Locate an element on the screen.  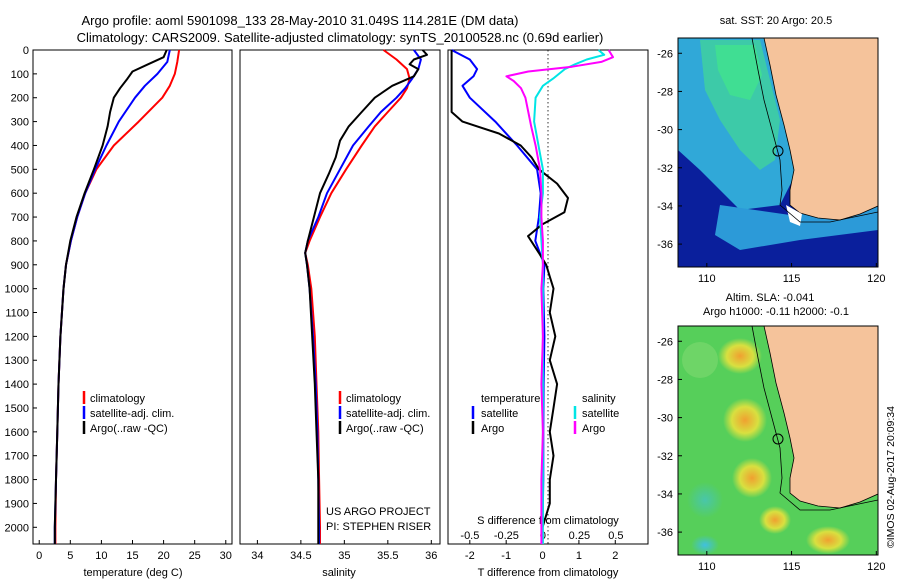
x-tick-label: -1 is located at coordinates (506, 556).